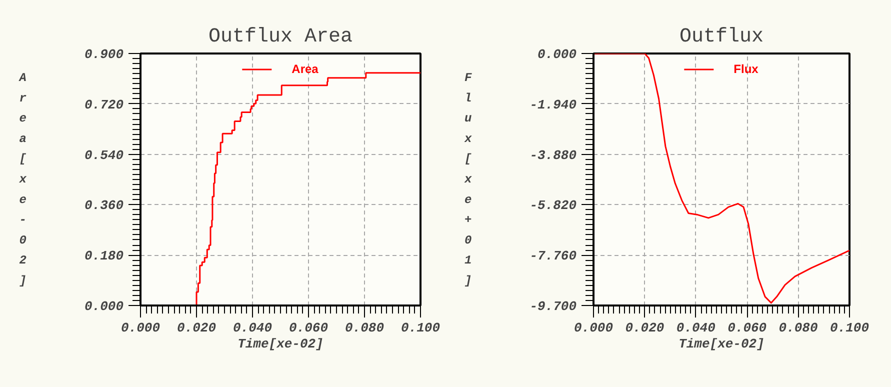 The height and width of the screenshot is (387, 891). I want to click on y-tick-label: -7.760, so click(553, 256).